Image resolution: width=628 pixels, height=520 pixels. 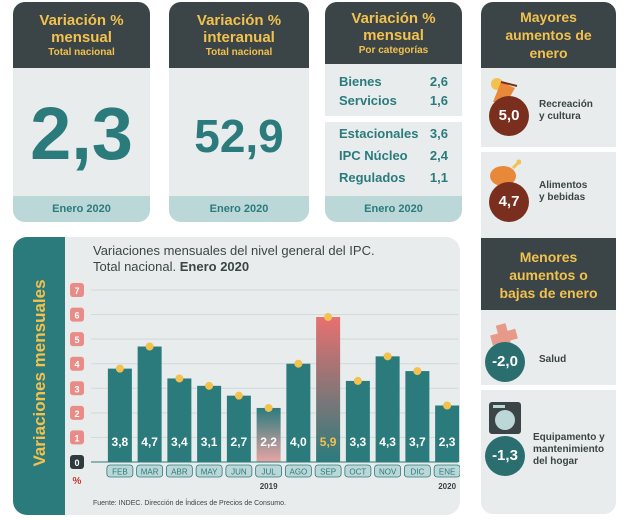 What do you see at coordinates (81, 209) in the screenshot?
I see `card-footer: Enero 2020` at bounding box center [81, 209].